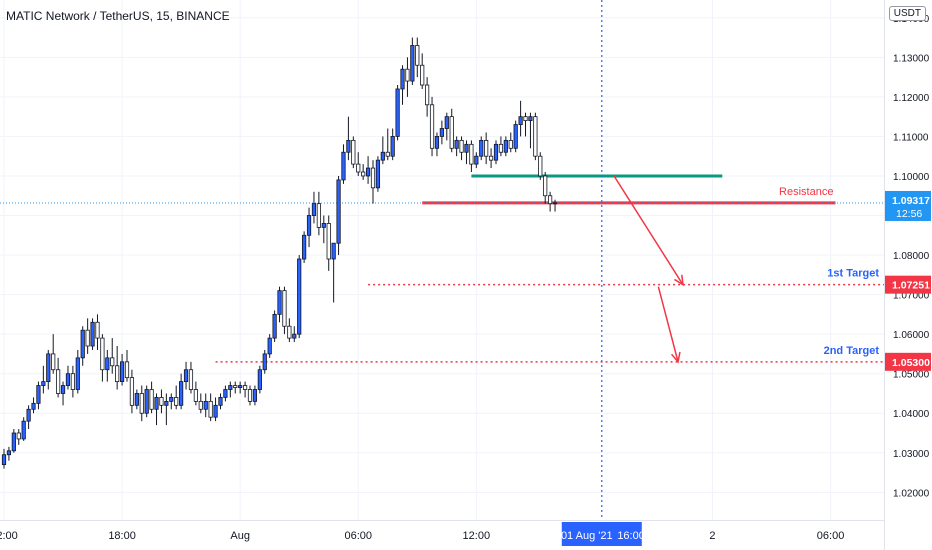  I want to click on arrow-shaft, so click(648, 230).